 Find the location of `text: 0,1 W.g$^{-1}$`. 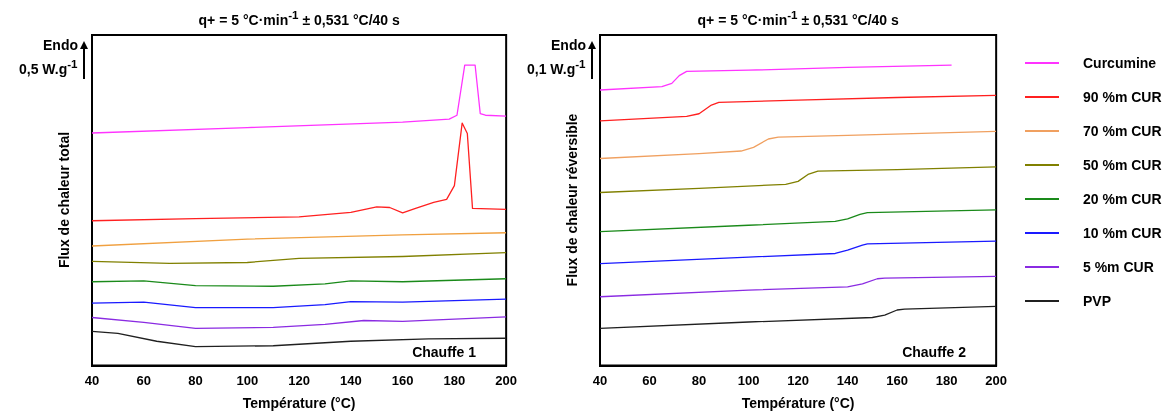

text: 0,1 W.g$^{-1}$ is located at coordinates (556, 67).